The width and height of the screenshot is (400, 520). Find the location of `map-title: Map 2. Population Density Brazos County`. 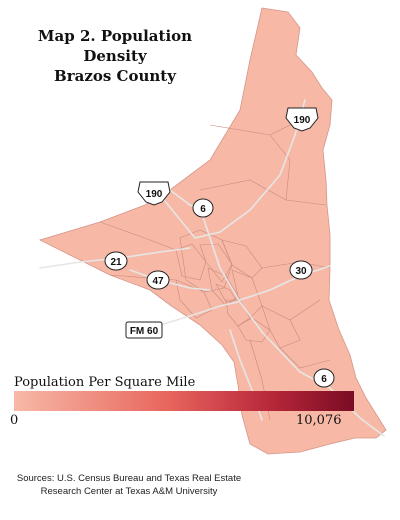

map-title: Map 2. Population Density Brazos County is located at coordinates (115, 56).